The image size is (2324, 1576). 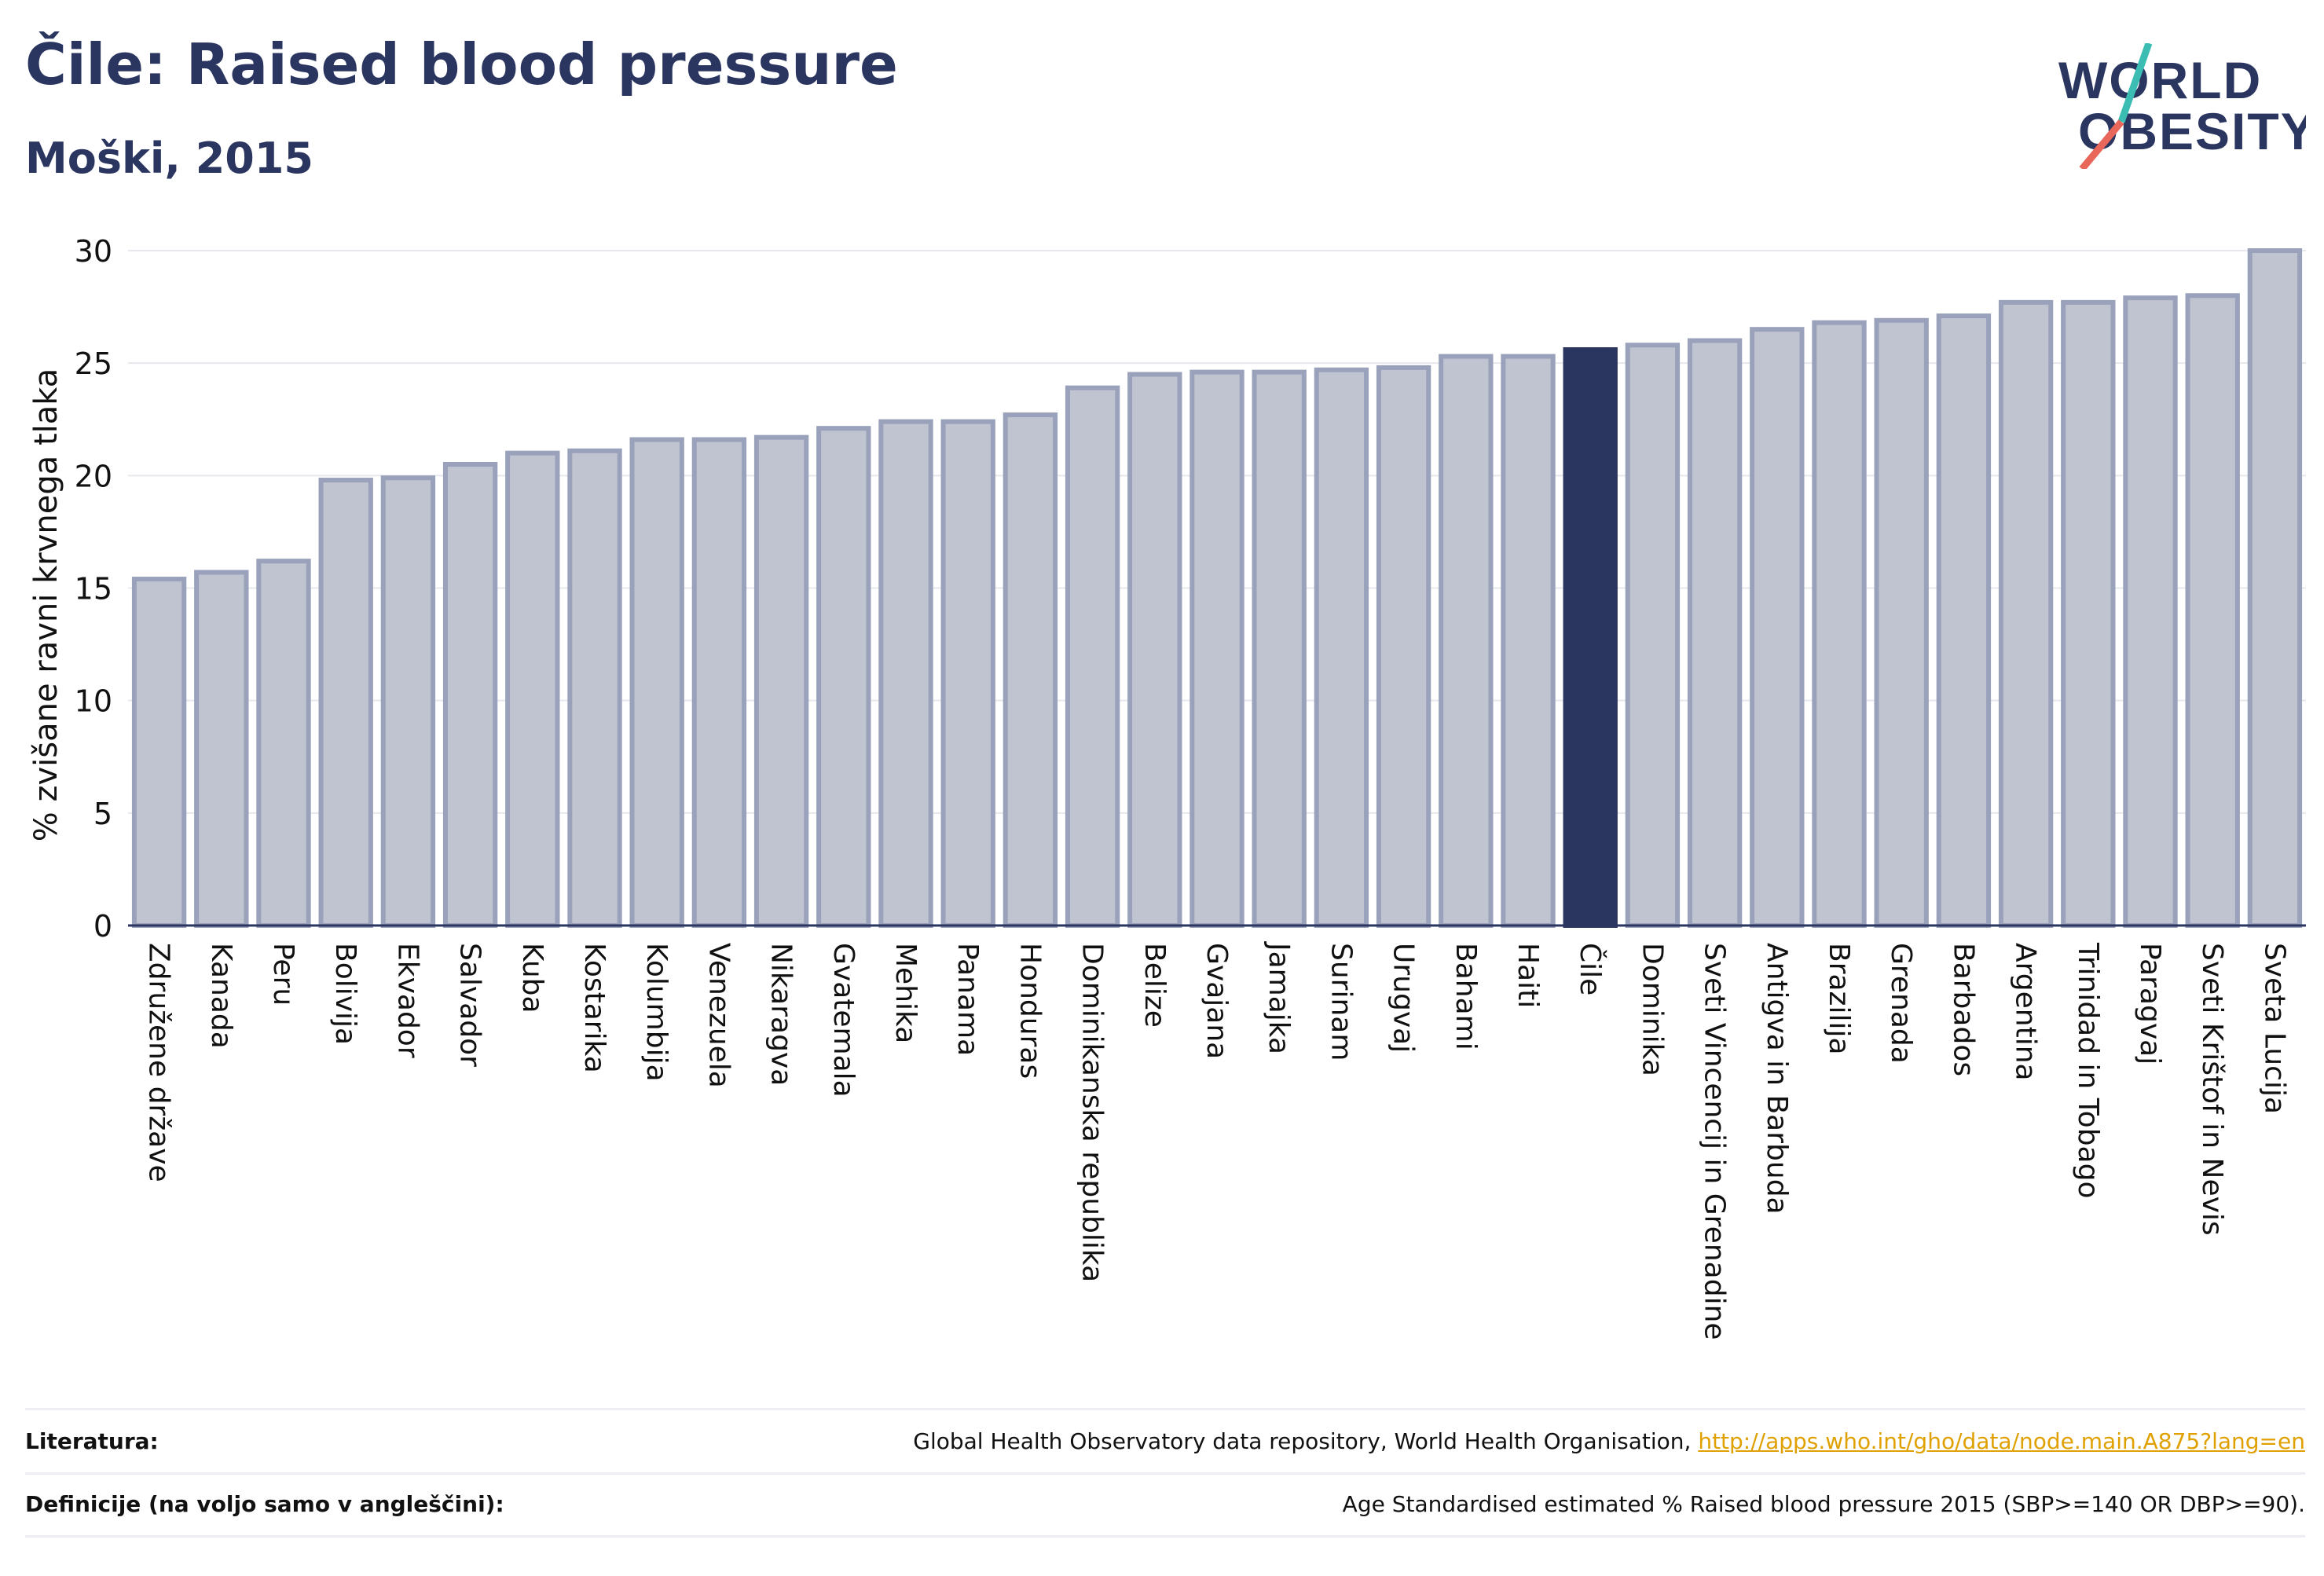 What do you see at coordinates (2088, 1070) in the screenshot?
I see `x-tick-label: Trinidad in Tobago` at bounding box center [2088, 1070].